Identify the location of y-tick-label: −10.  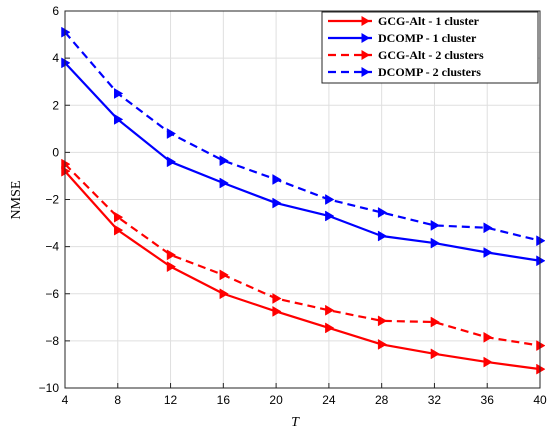
(49, 388).